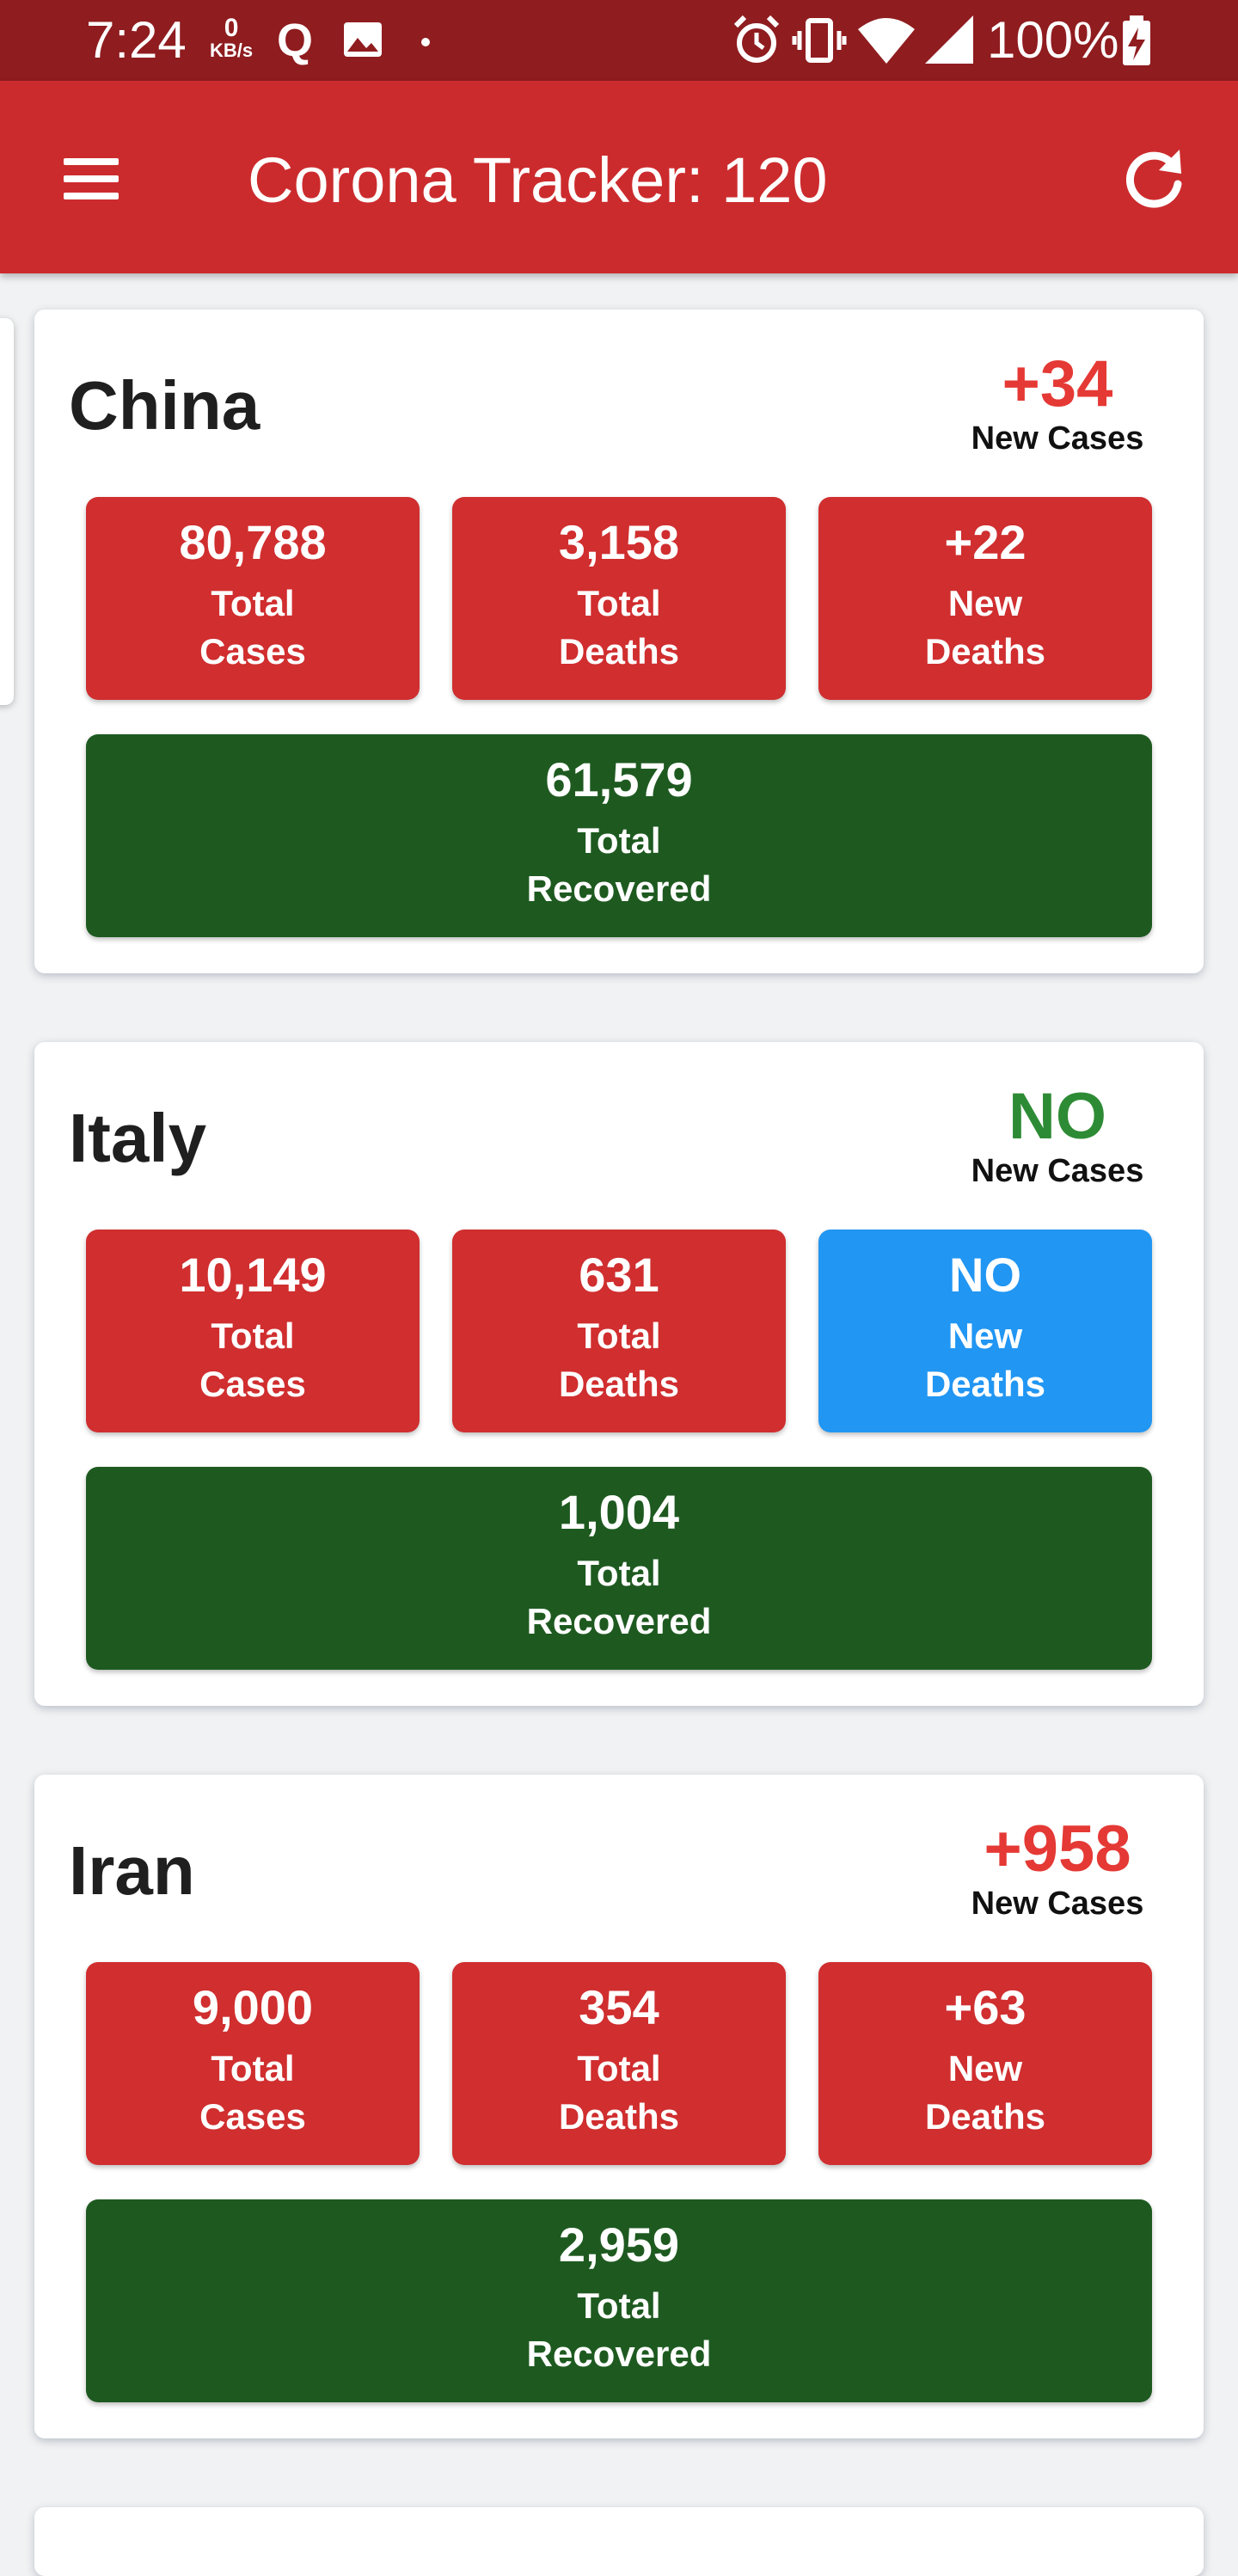 The image size is (1238, 2576). What do you see at coordinates (138, 1138) in the screenshot?
I see `country-name: Italy` at bounding box center [138, 1138].